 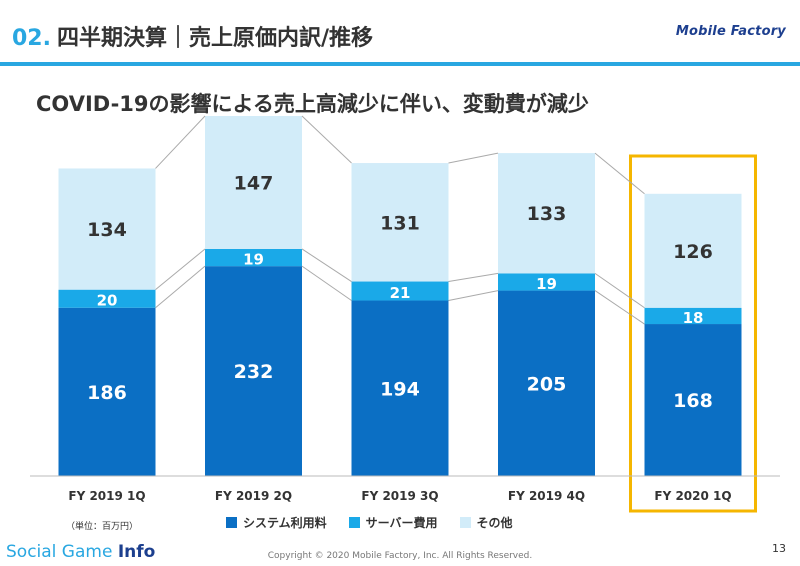 I want to click on legend-item-other: その他, so click(x=486, y=522).